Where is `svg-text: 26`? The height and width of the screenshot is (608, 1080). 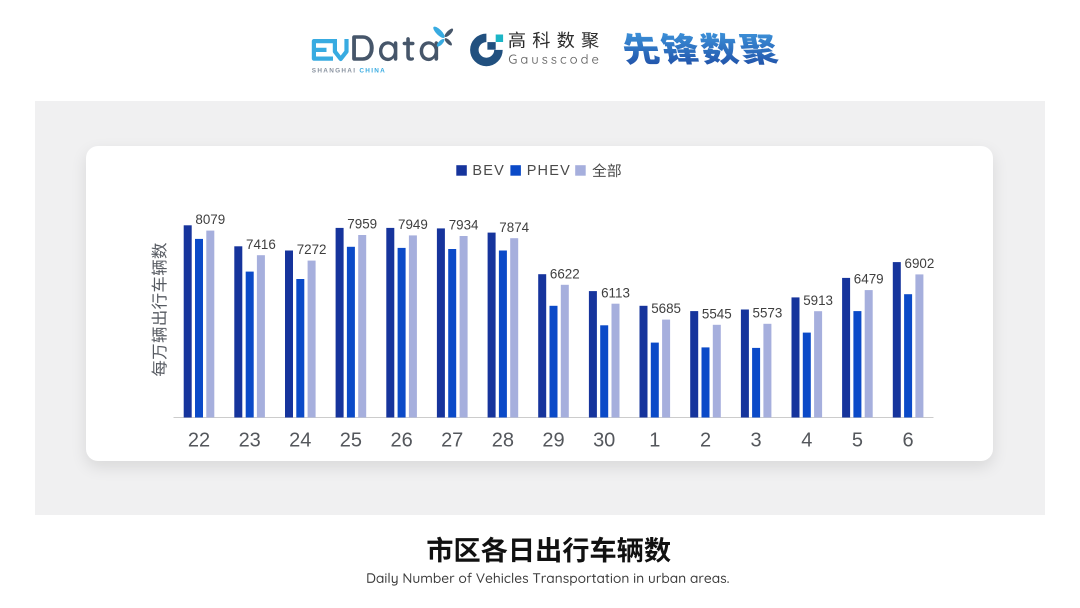
svg-text: 26 is located at coordinates (401, 440).